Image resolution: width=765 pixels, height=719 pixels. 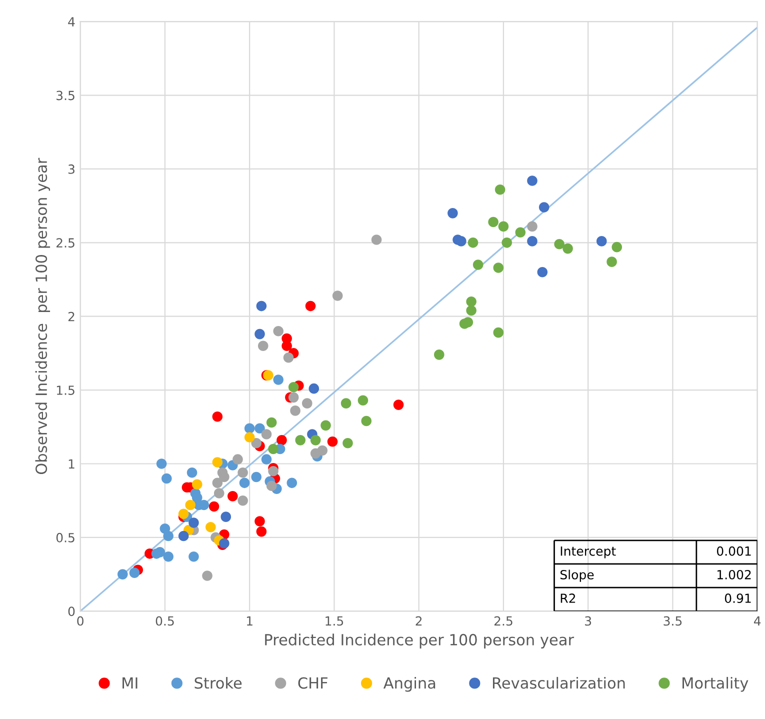 What do you see at coordinates (737, 598) in the screenshot?
I see `annotation: 0.91` at bounding box center [737, 598].